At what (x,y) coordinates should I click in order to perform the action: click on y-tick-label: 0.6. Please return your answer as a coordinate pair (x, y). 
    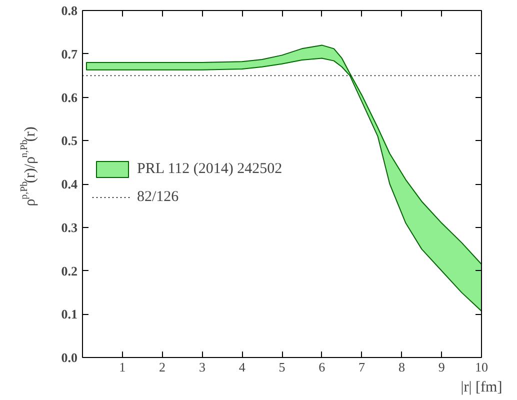
    Looking at the image, I should click on (69, 97).